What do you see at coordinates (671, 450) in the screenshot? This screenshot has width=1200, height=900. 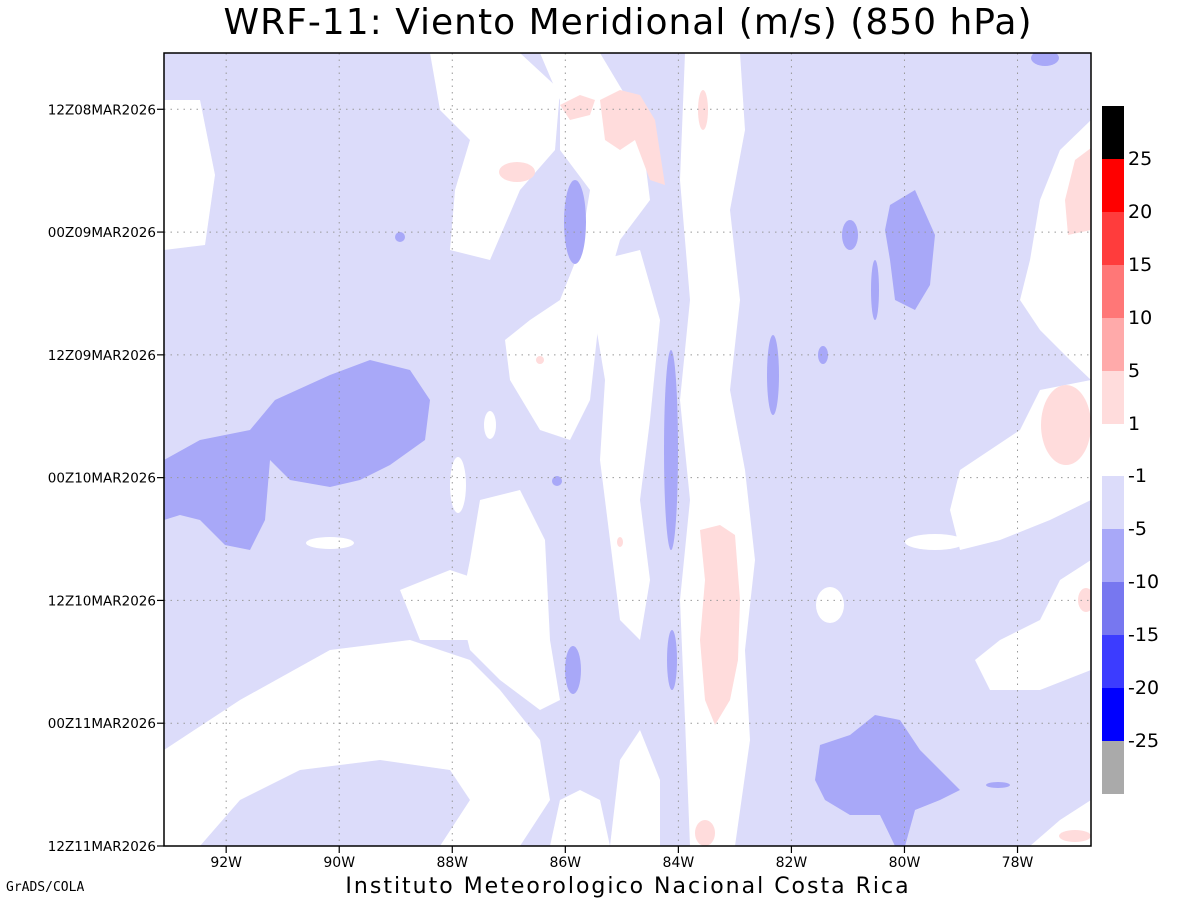 I see `neg-cell-84w-mid` at bounding box center [671, 450].